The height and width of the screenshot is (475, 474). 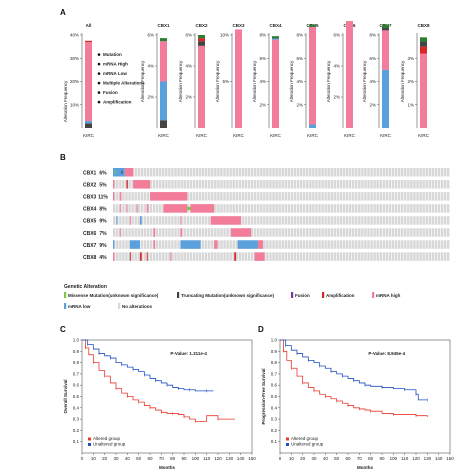 What do you see at coordinates (262, 104) in the screenshot?
I see `bar-tick-label: 2%` at bounding box center [262, 104].